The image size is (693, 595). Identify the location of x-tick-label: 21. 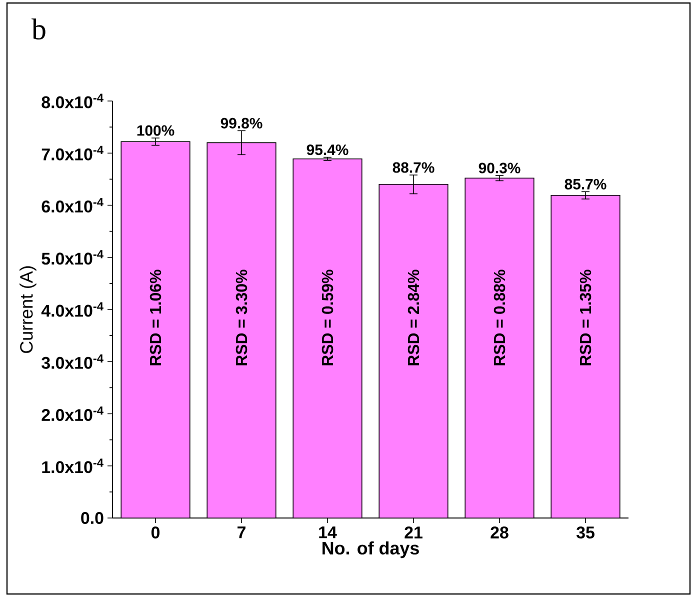
(413, 532).